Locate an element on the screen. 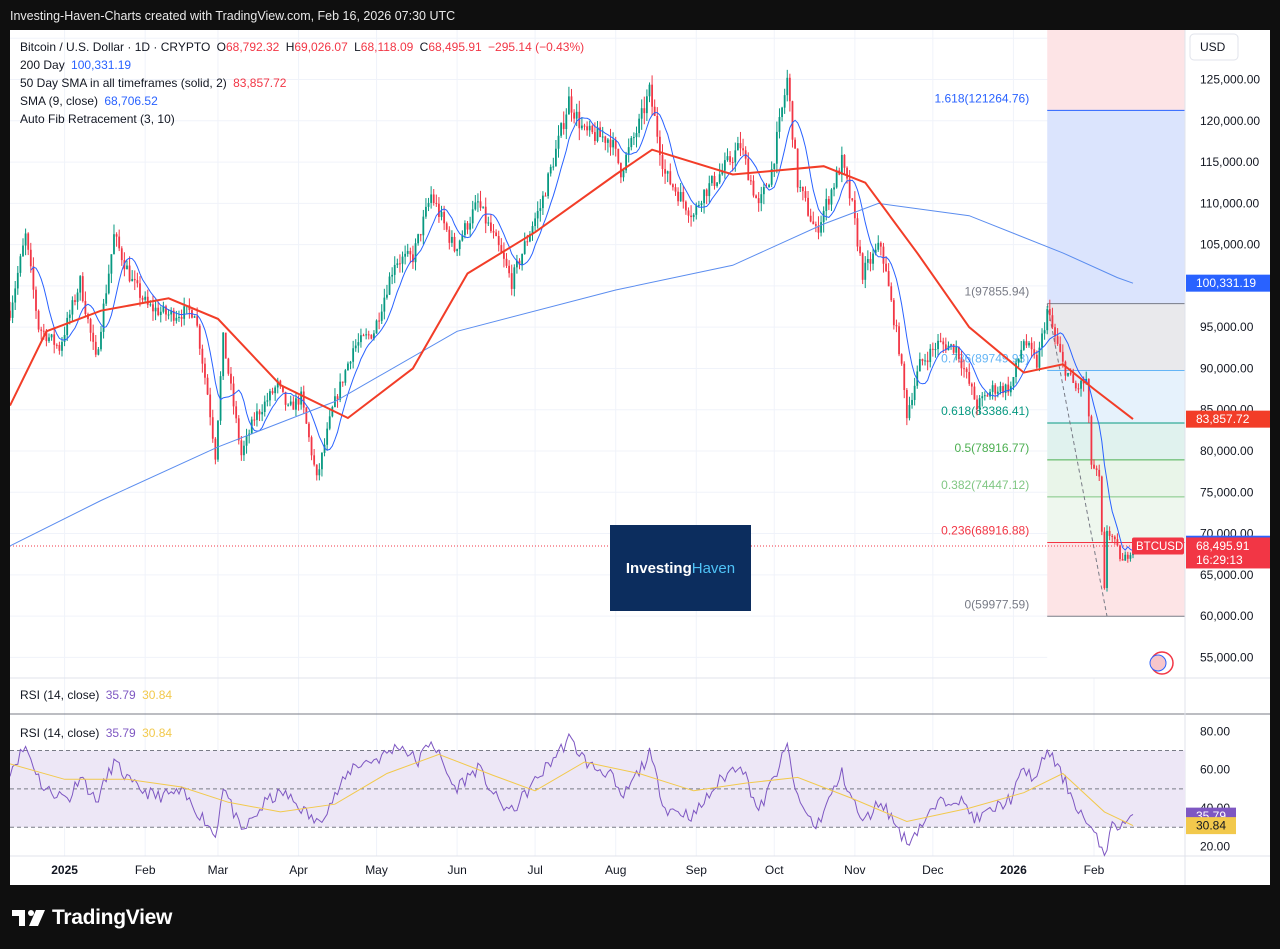 The width and height of the screenshot is (1280, 949). symbol-tag-bg is located at coordinates (1158, 546).